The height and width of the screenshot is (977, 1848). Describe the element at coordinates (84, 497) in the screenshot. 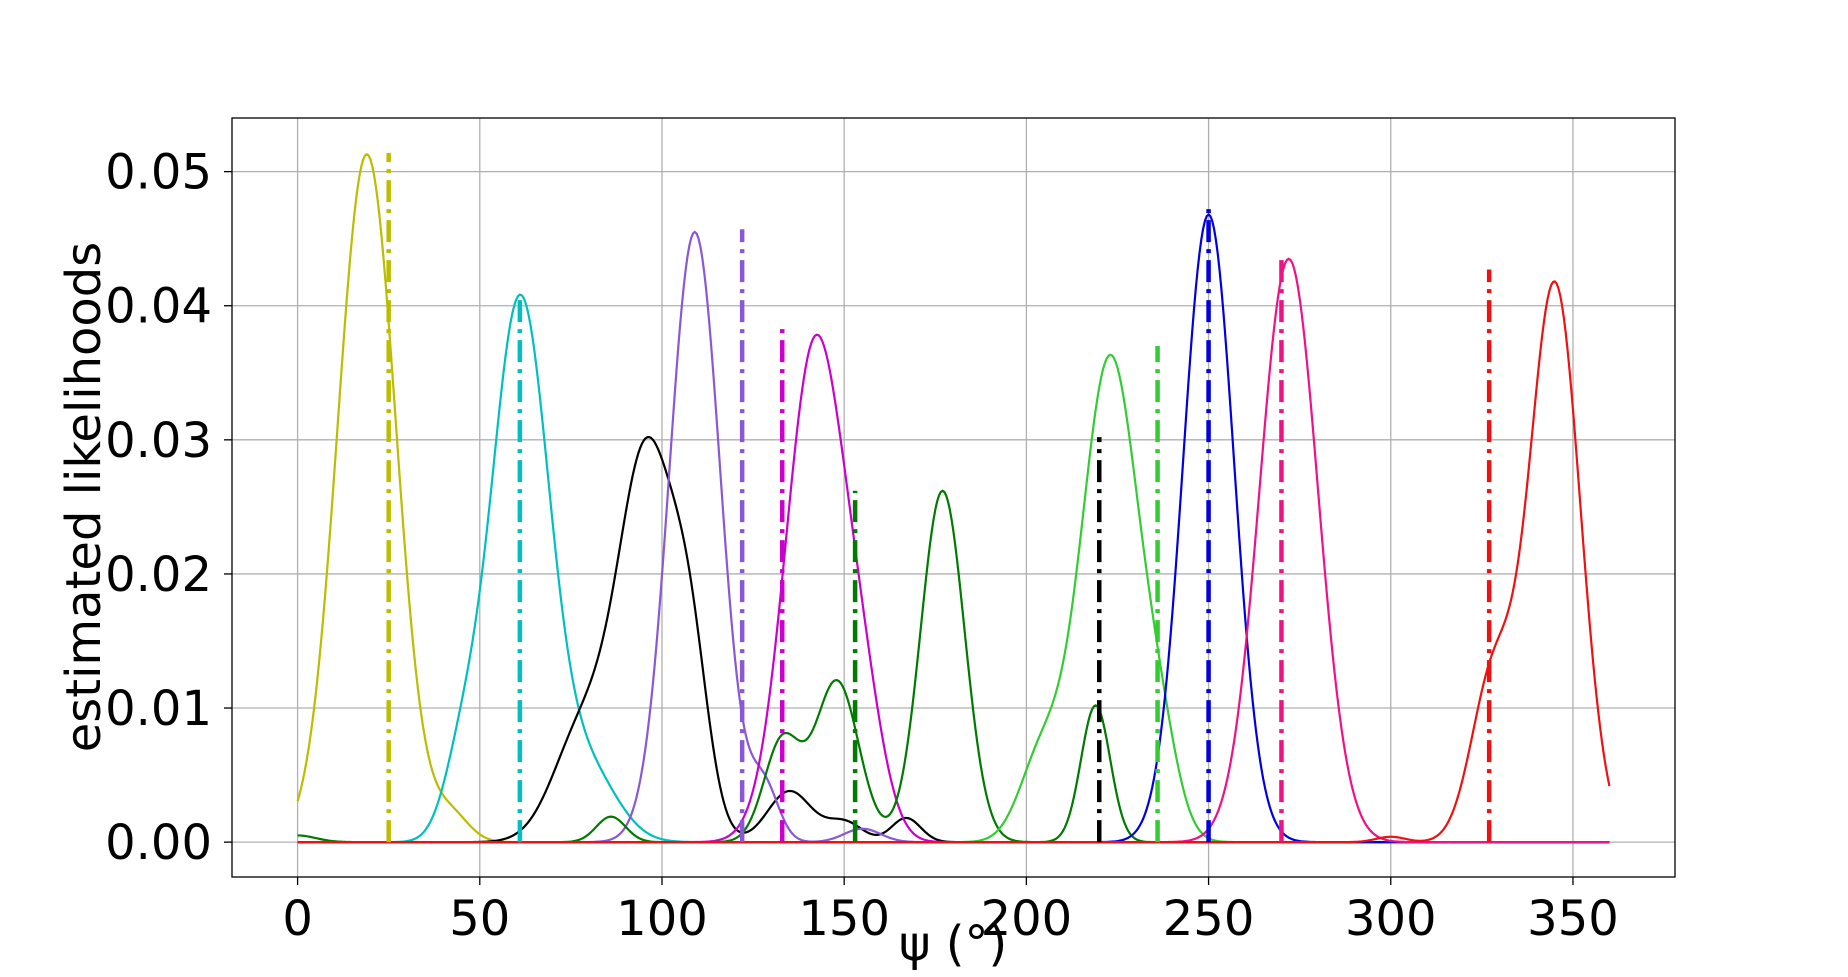

I see `y-axis-label: estimated likelihoods` at that location.